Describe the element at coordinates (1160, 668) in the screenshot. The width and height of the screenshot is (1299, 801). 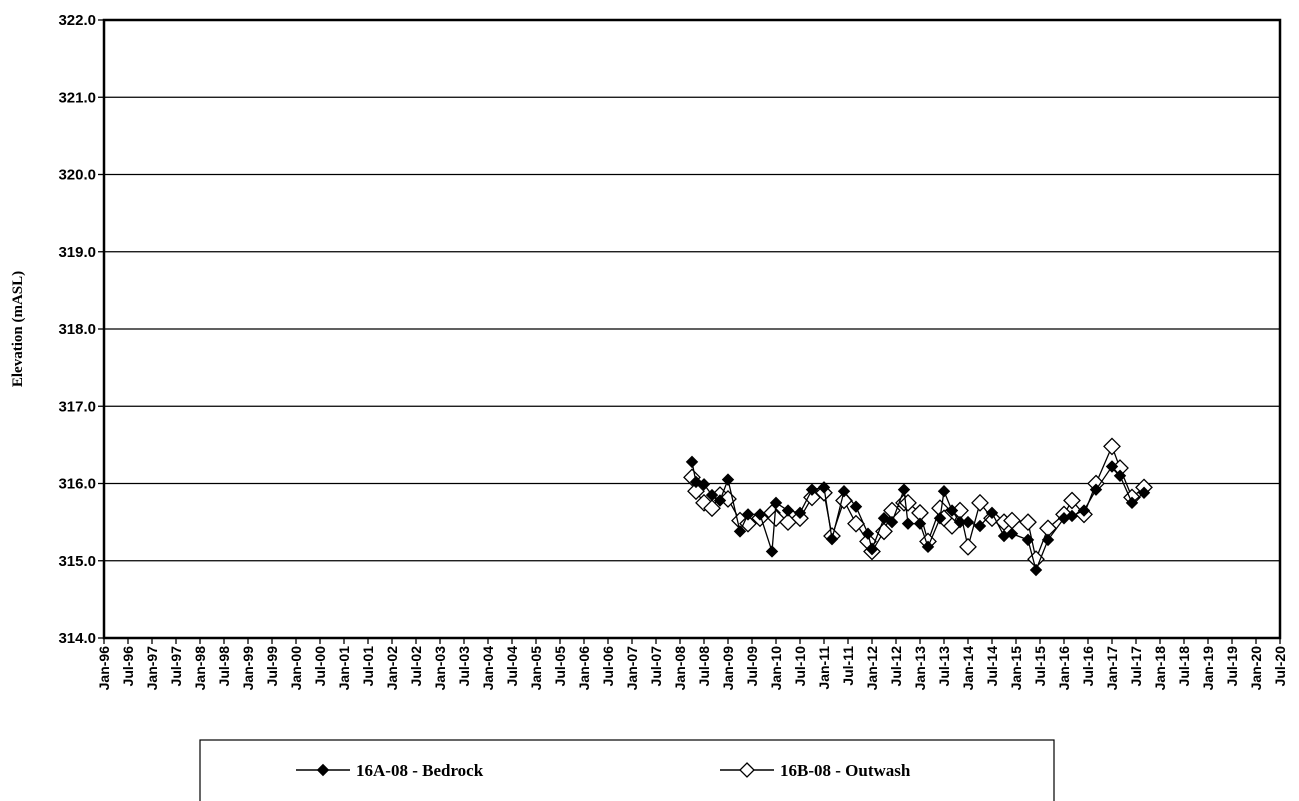
I see `x-tick-label: Jan-18` at that location.